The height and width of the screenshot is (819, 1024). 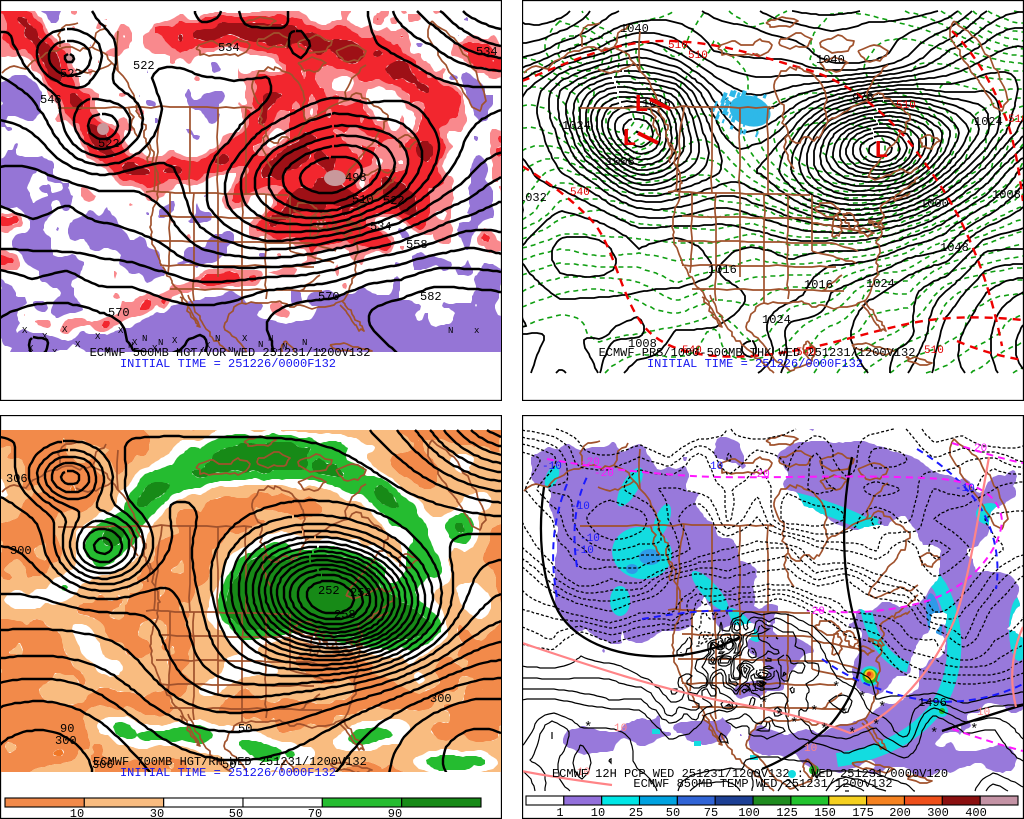 What do you see at coordinates (228, 773) in the screenshot?
I see `svg-text: INITIAL TIME = 251226/0000F132` at bounding box center [228, 773].